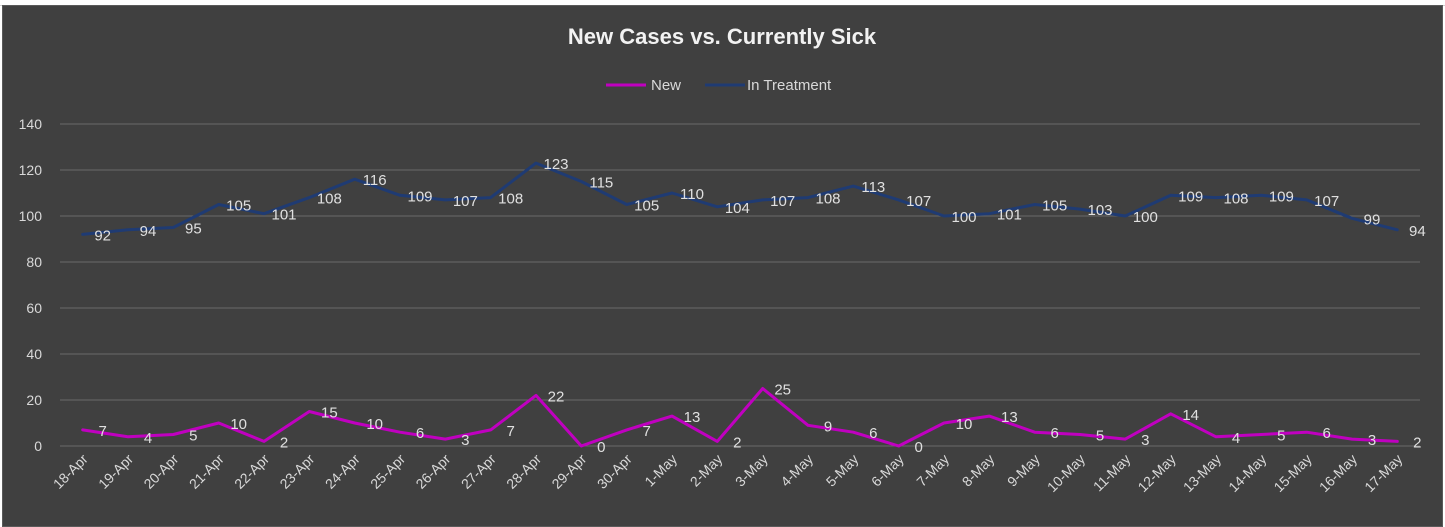 This screenshot has width=1445, height=527. Describe the element at coordinates (842, 470) in the screenshot. I see `x-tick-label: 5-May` at that location.